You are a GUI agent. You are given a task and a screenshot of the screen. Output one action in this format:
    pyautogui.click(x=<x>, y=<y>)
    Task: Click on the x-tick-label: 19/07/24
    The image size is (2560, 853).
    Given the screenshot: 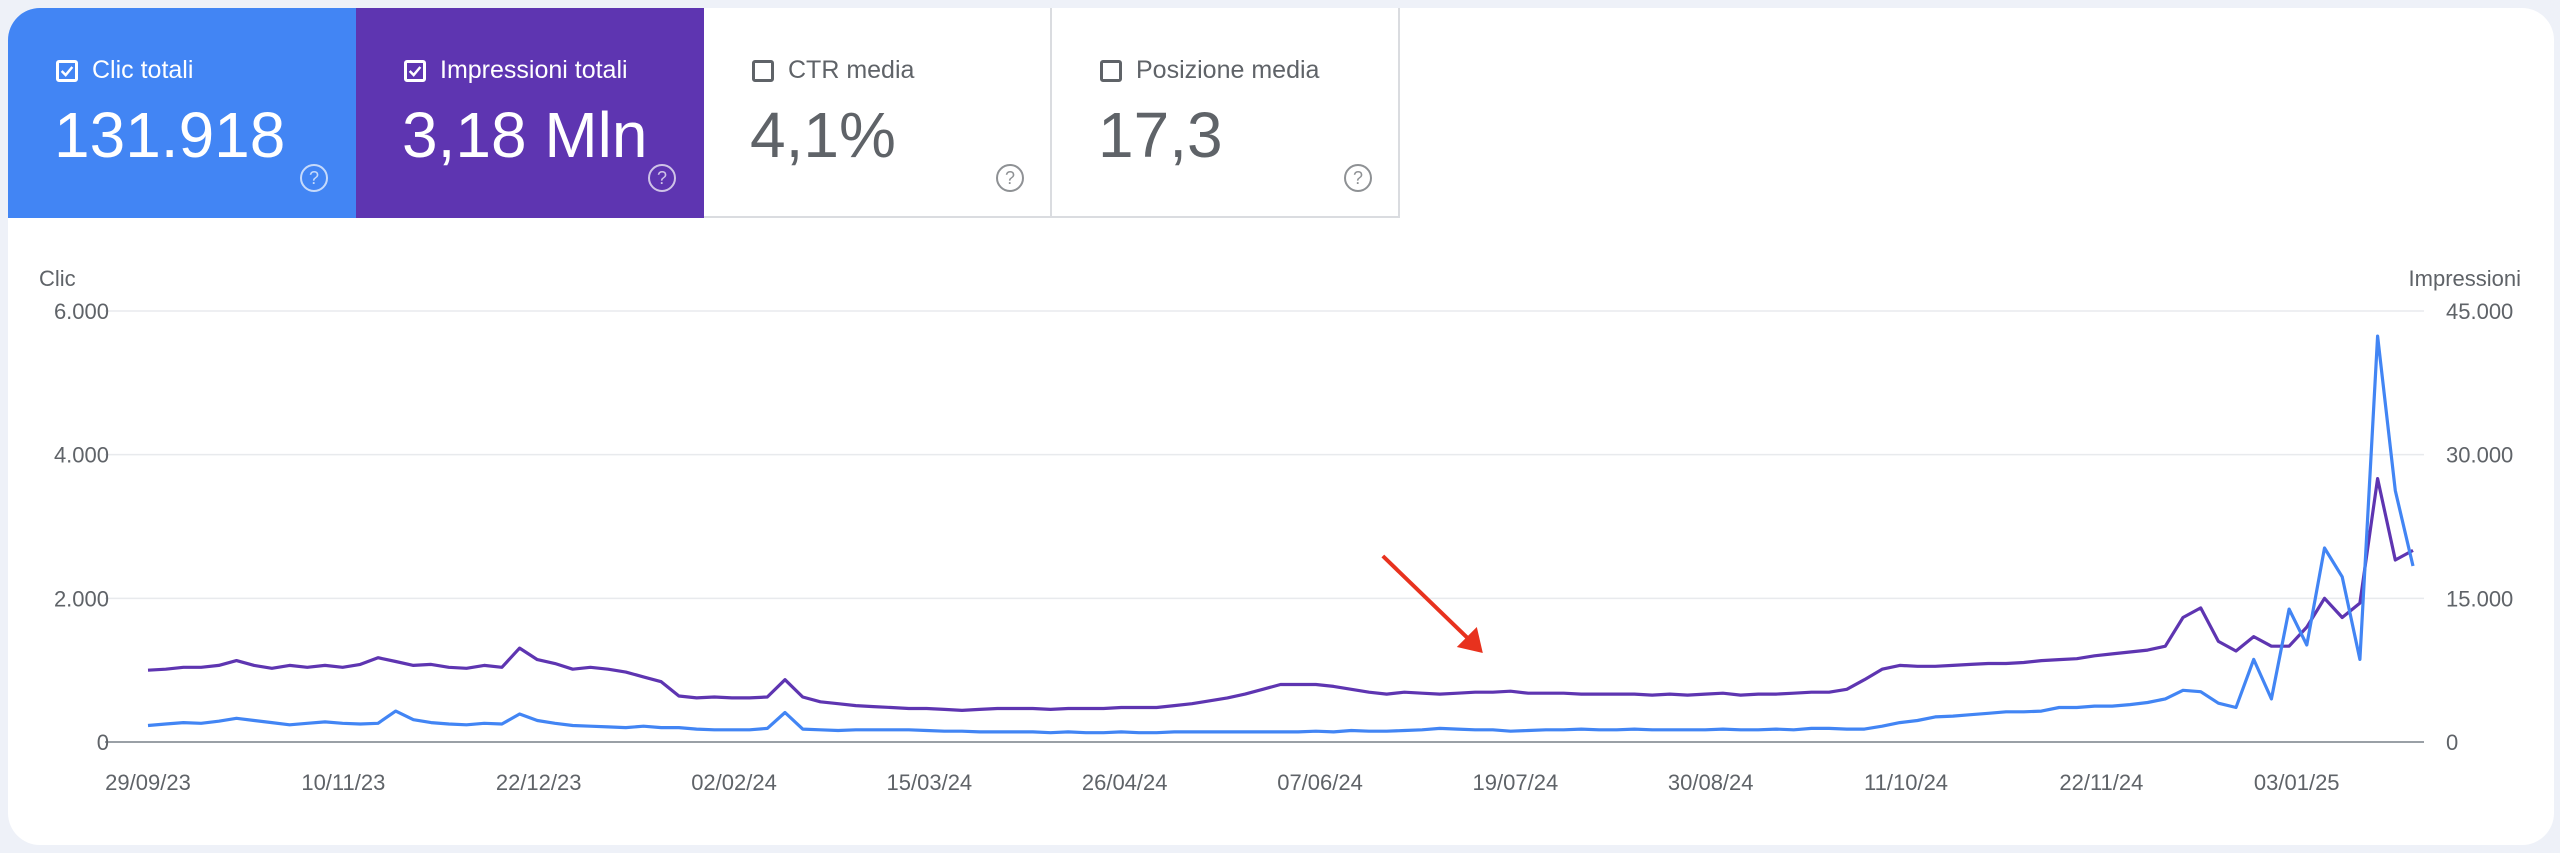 What is the action you would take?
    pyautogui.click(x=1516, y=782)
    